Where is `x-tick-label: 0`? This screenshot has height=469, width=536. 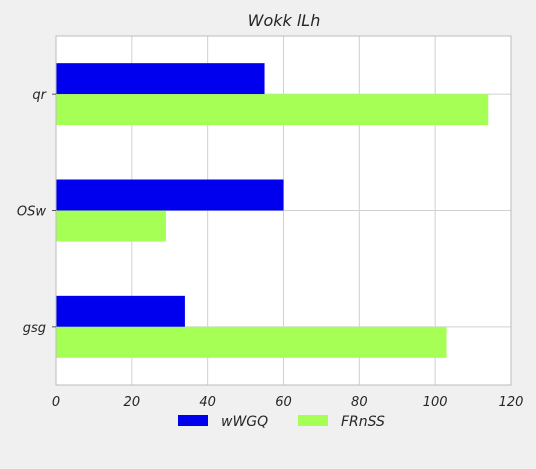 x-tick-label: 0 is located at coordinates (56, 402).